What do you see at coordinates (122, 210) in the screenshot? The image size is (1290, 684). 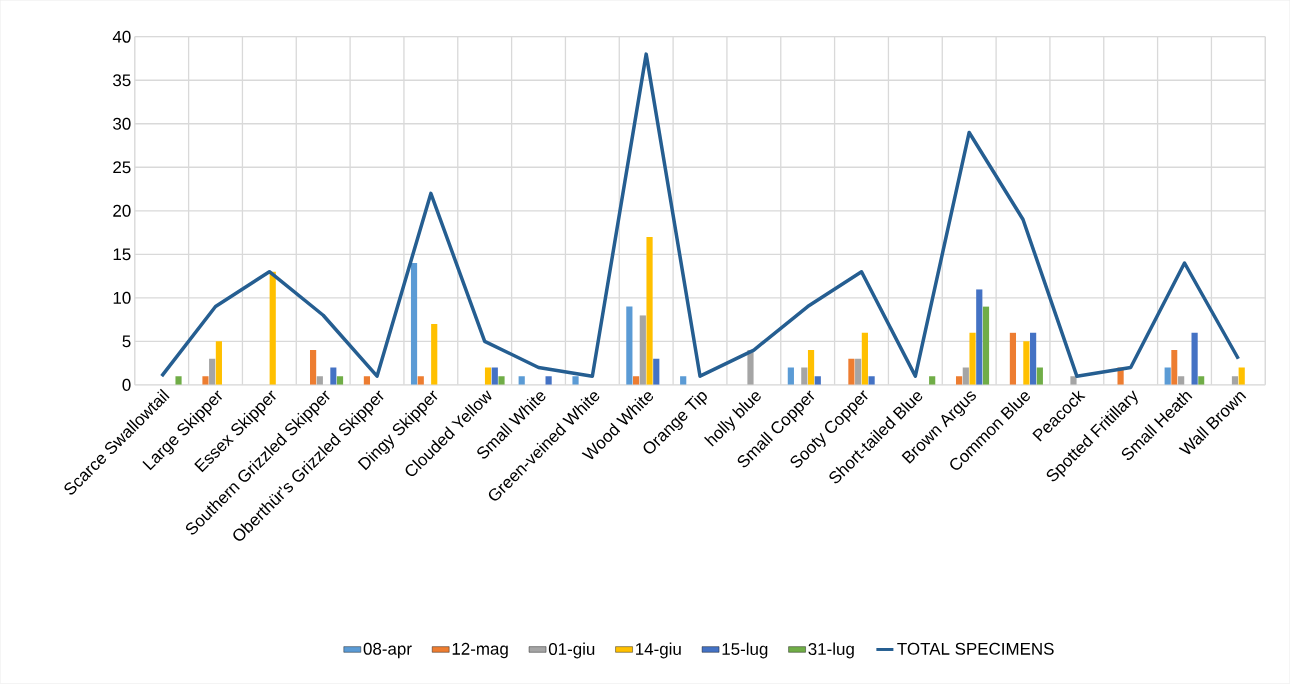 I see `y-tick-label: 20` at bounding box center [122, 210].